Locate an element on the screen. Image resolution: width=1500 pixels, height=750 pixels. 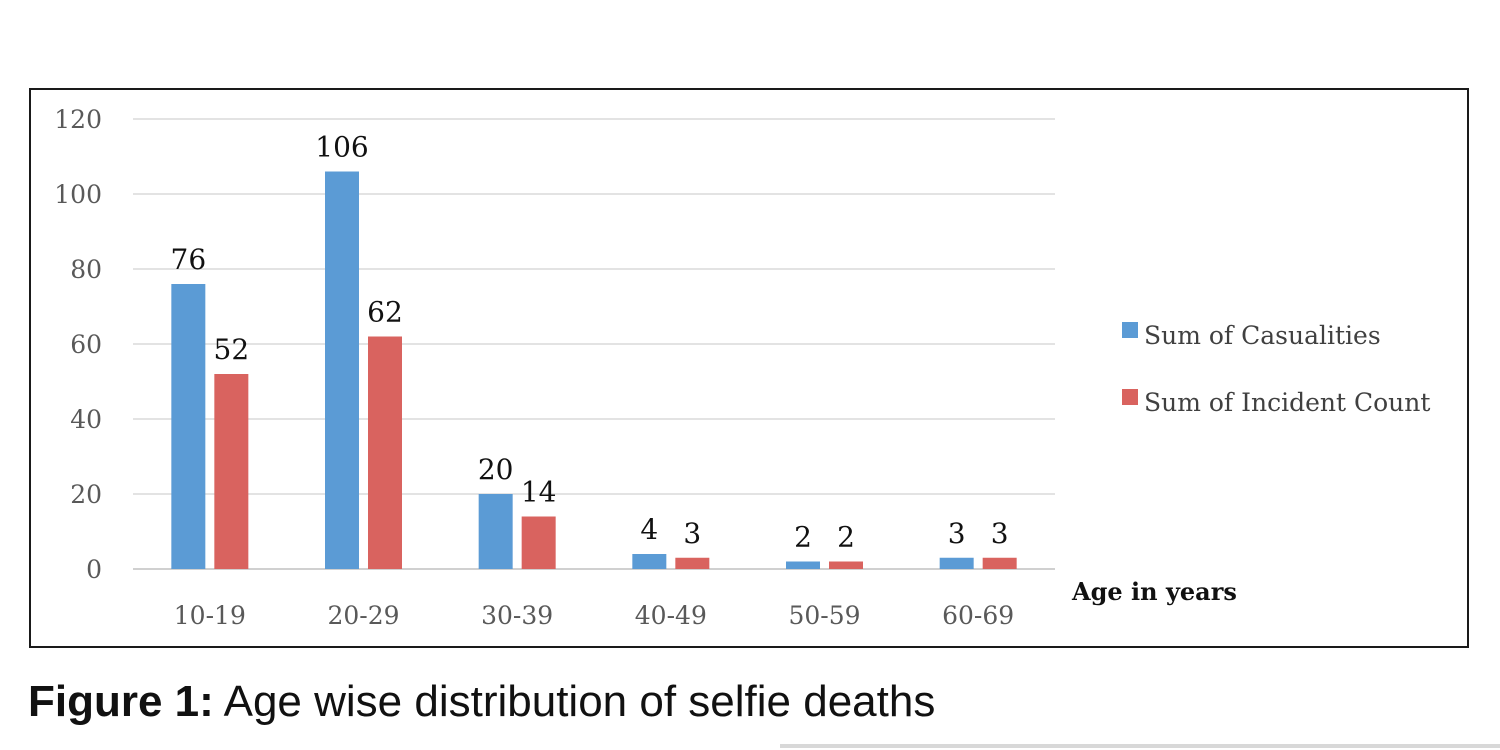
y-tick-label: 60 is located at coordinates (86, 344).